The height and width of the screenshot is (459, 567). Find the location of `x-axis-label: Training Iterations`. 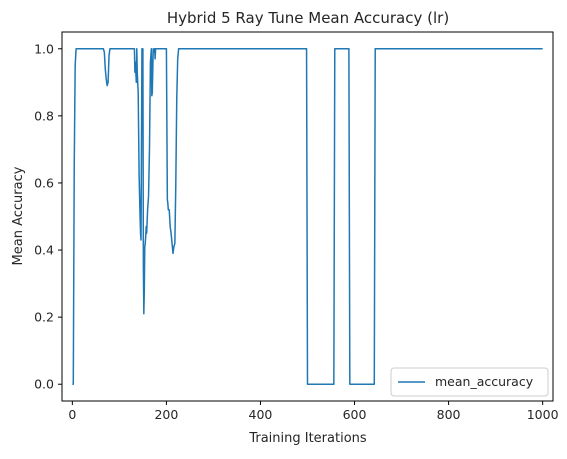

x-axis-label: Training Iterations is located at coordinates (307, 438).